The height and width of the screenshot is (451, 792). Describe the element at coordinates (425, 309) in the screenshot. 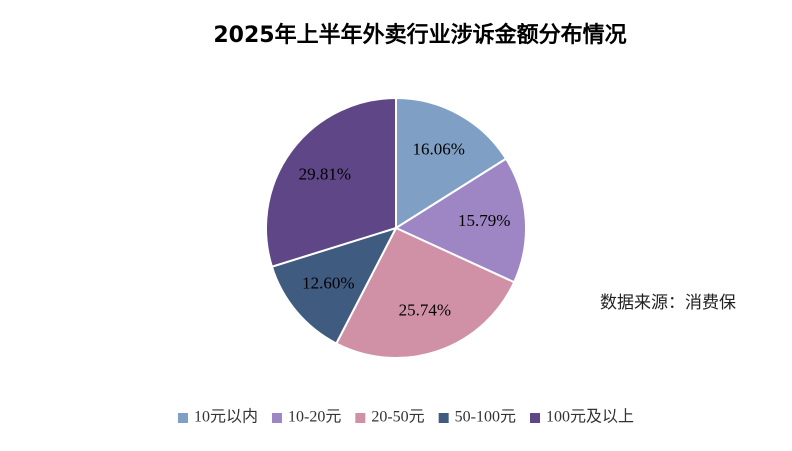

I see `data-label: 25.74%` at that location.